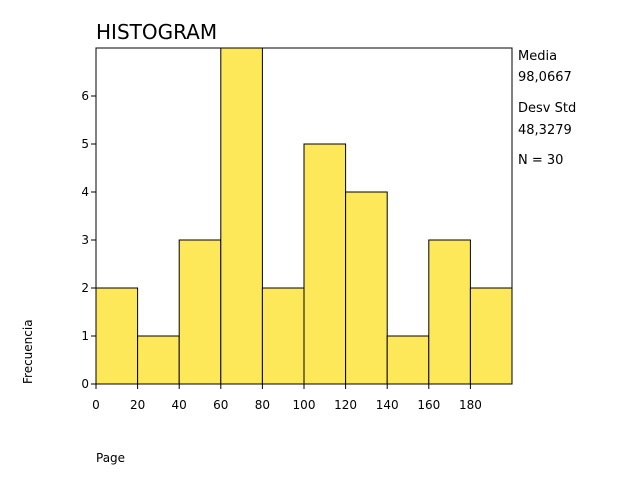 This screenshot has width=640, height=480. I want to click on x-tick-label: 0, so click(96, 405).